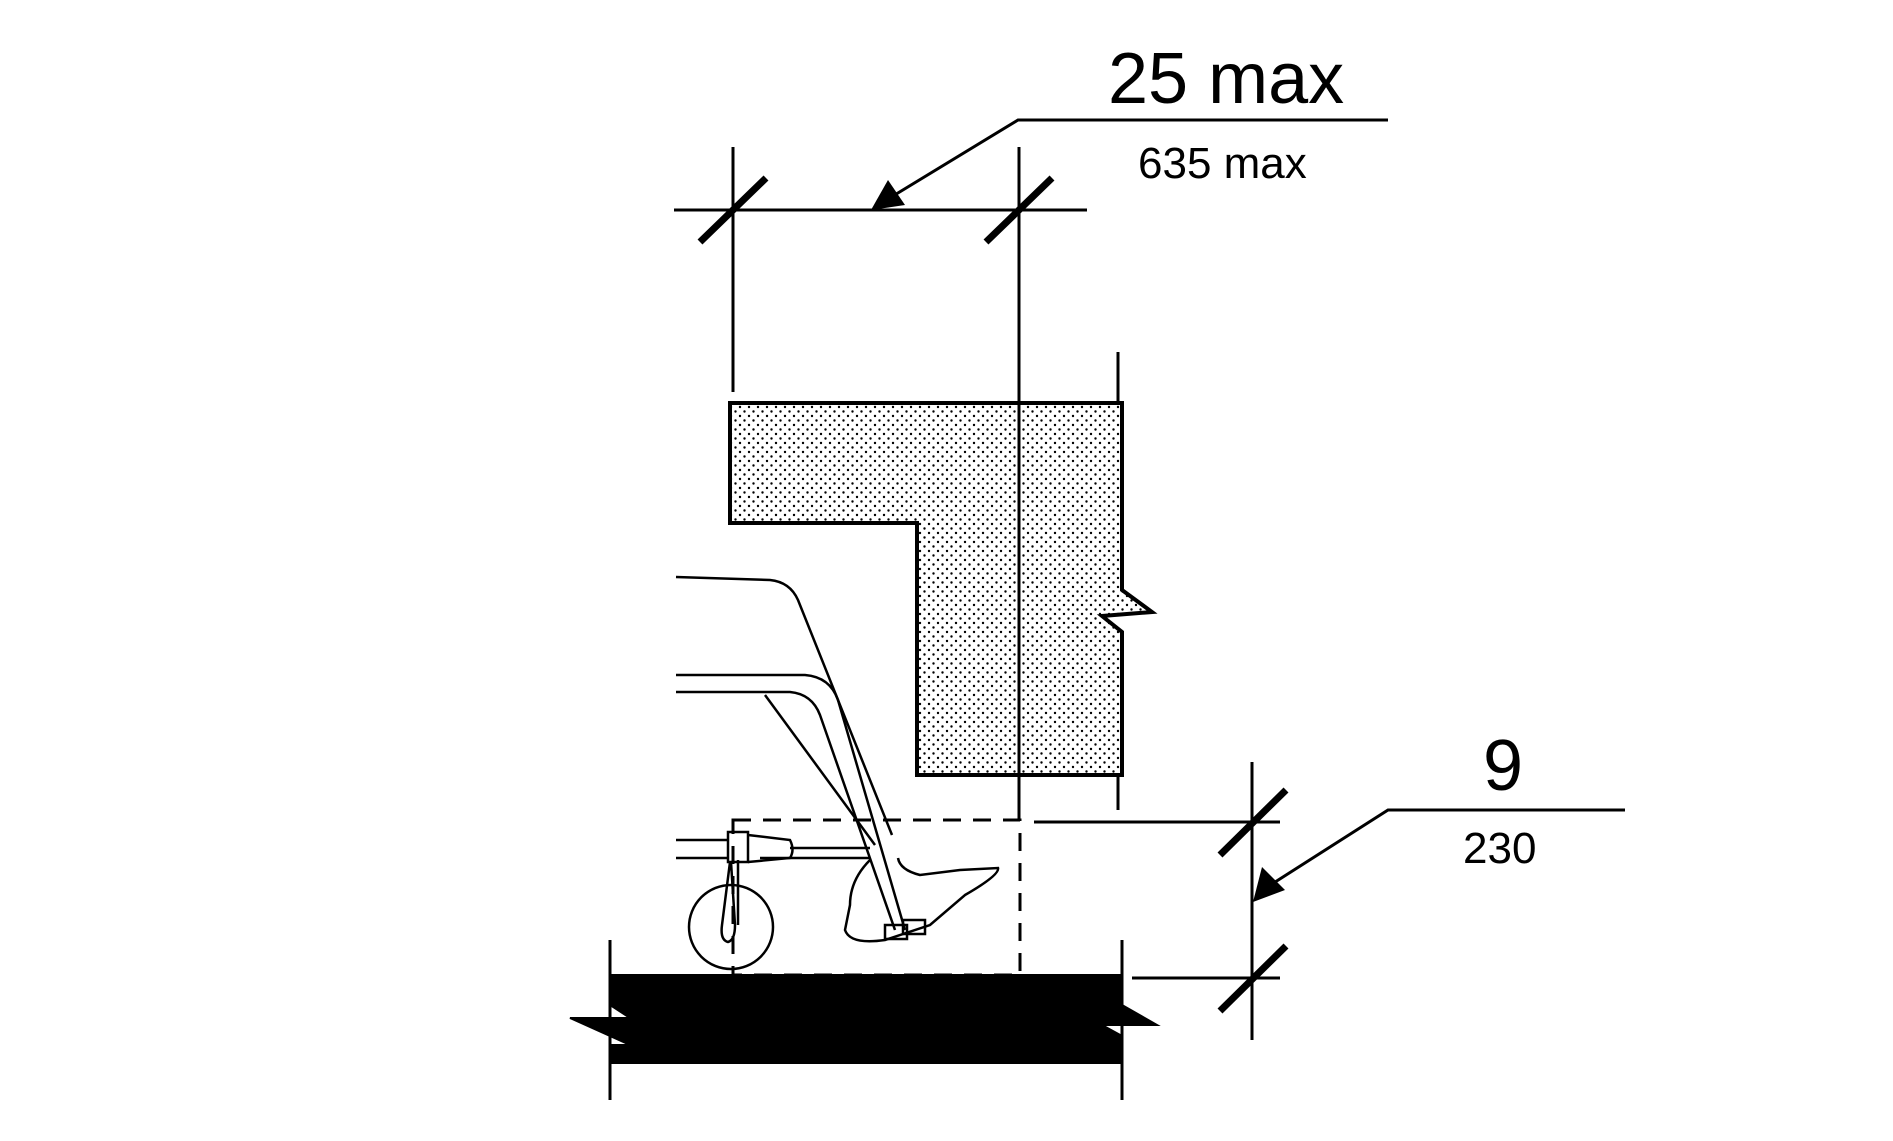 This screenshot has width=1893, height=1141. I want to click on tick-mark-left, so click(733, 210).